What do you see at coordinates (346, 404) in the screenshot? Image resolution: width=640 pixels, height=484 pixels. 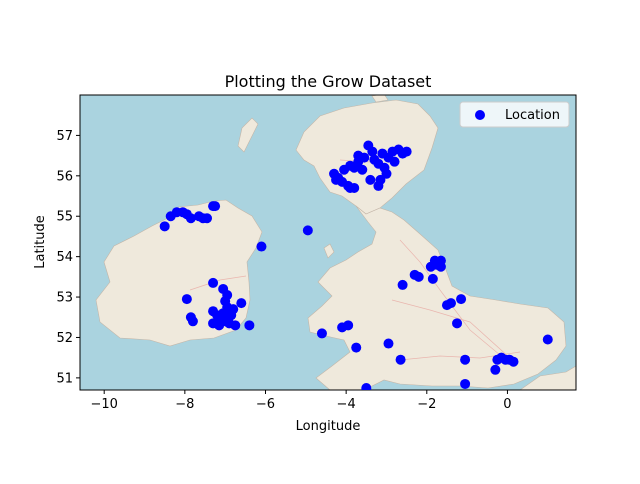 I see `x-tick-label: −4` at bounding box center [346, 404].